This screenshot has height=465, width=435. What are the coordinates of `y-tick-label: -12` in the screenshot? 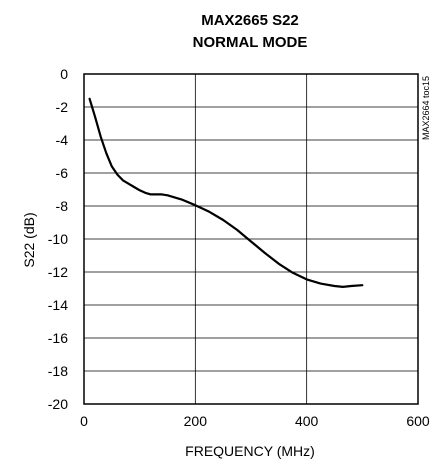 It's located at (58, 272).